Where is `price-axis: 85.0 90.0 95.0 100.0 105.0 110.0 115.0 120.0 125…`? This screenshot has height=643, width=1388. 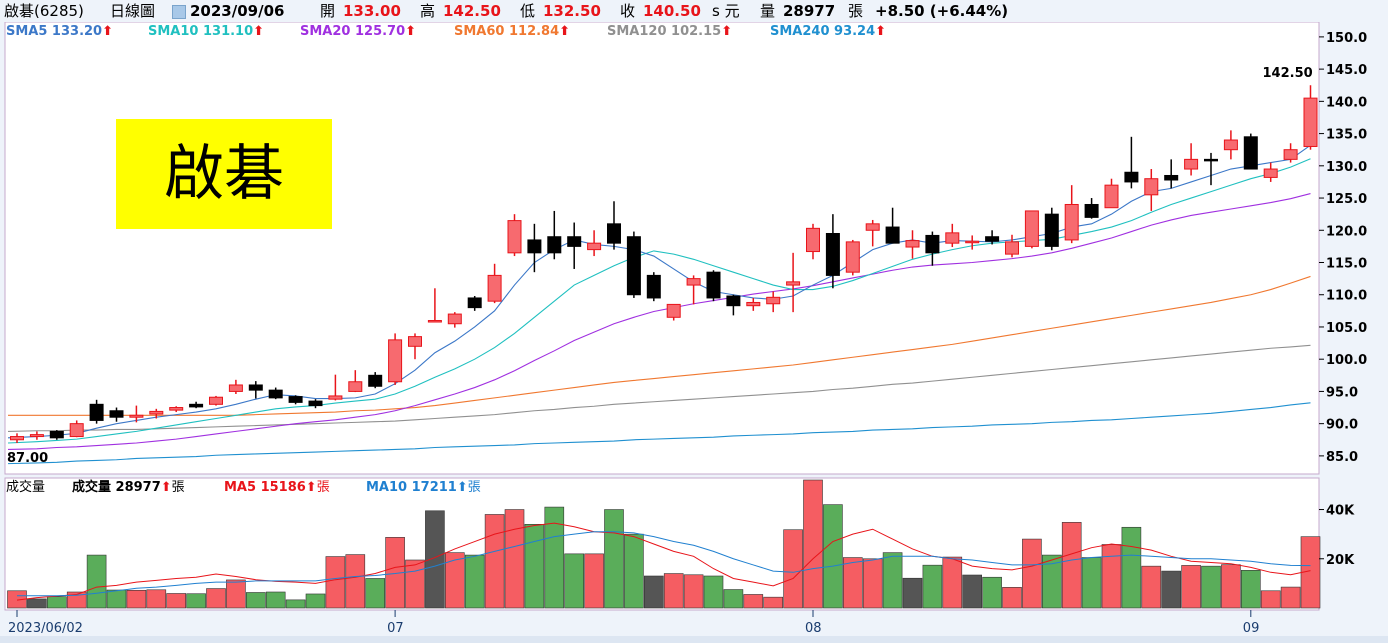 price-axis: 85.0 90.0 95.0 100.0 105.0 110.0 115.0 120.0 125… is located at coordinates (1343, 248).